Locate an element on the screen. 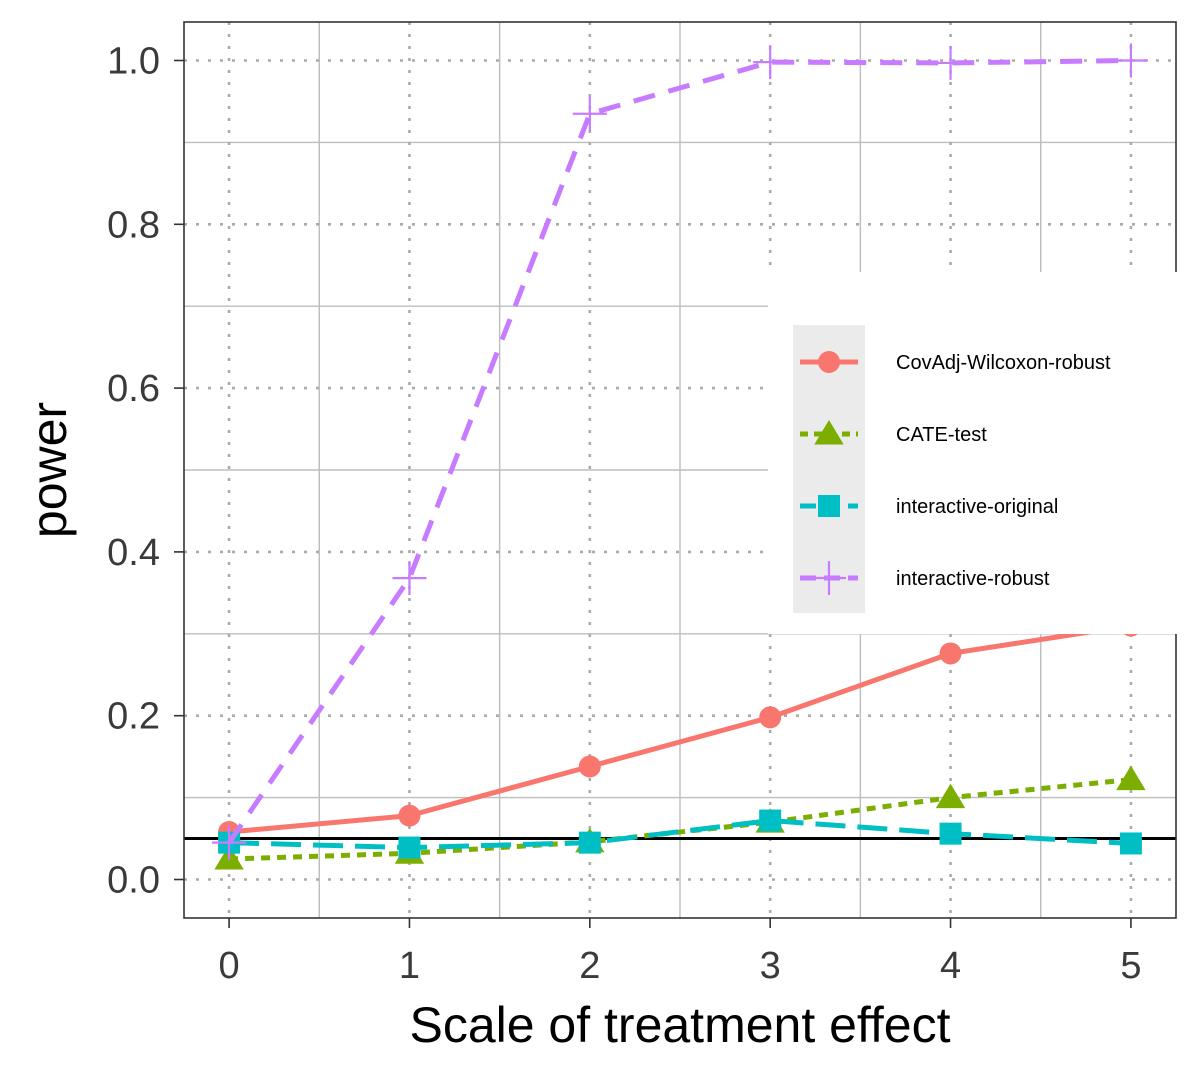 This screenshot has width=1200, height=1080. y-tick-label: 0.6 is located at coordinates (133, 389).